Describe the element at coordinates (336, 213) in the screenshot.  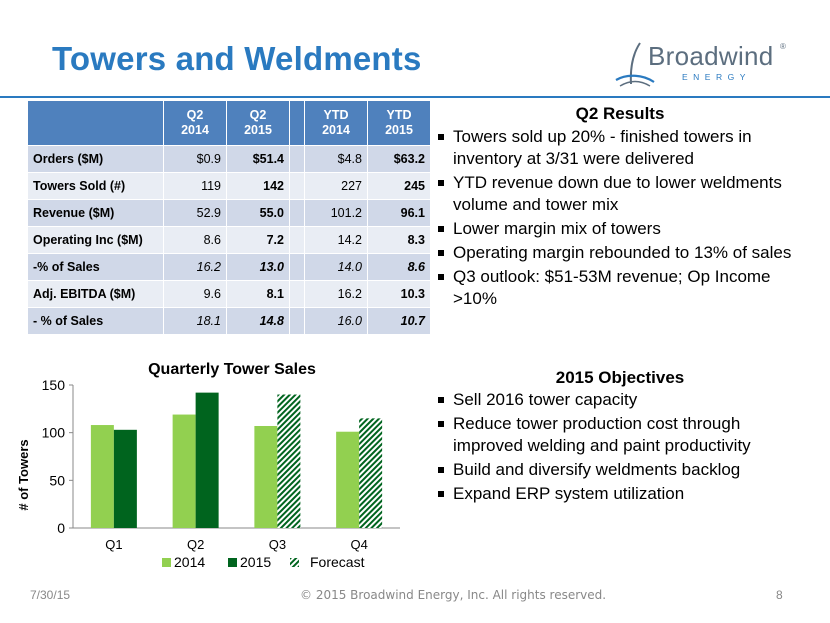
I see `table-cell: 101.2` at that location.